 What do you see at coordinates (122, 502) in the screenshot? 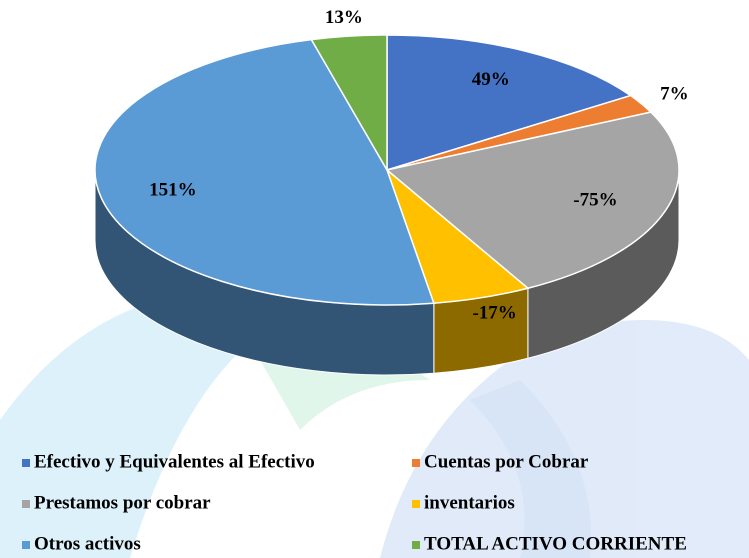
I see `legend-label: Prestamos por cobrar` at bounding box center [122, 502].